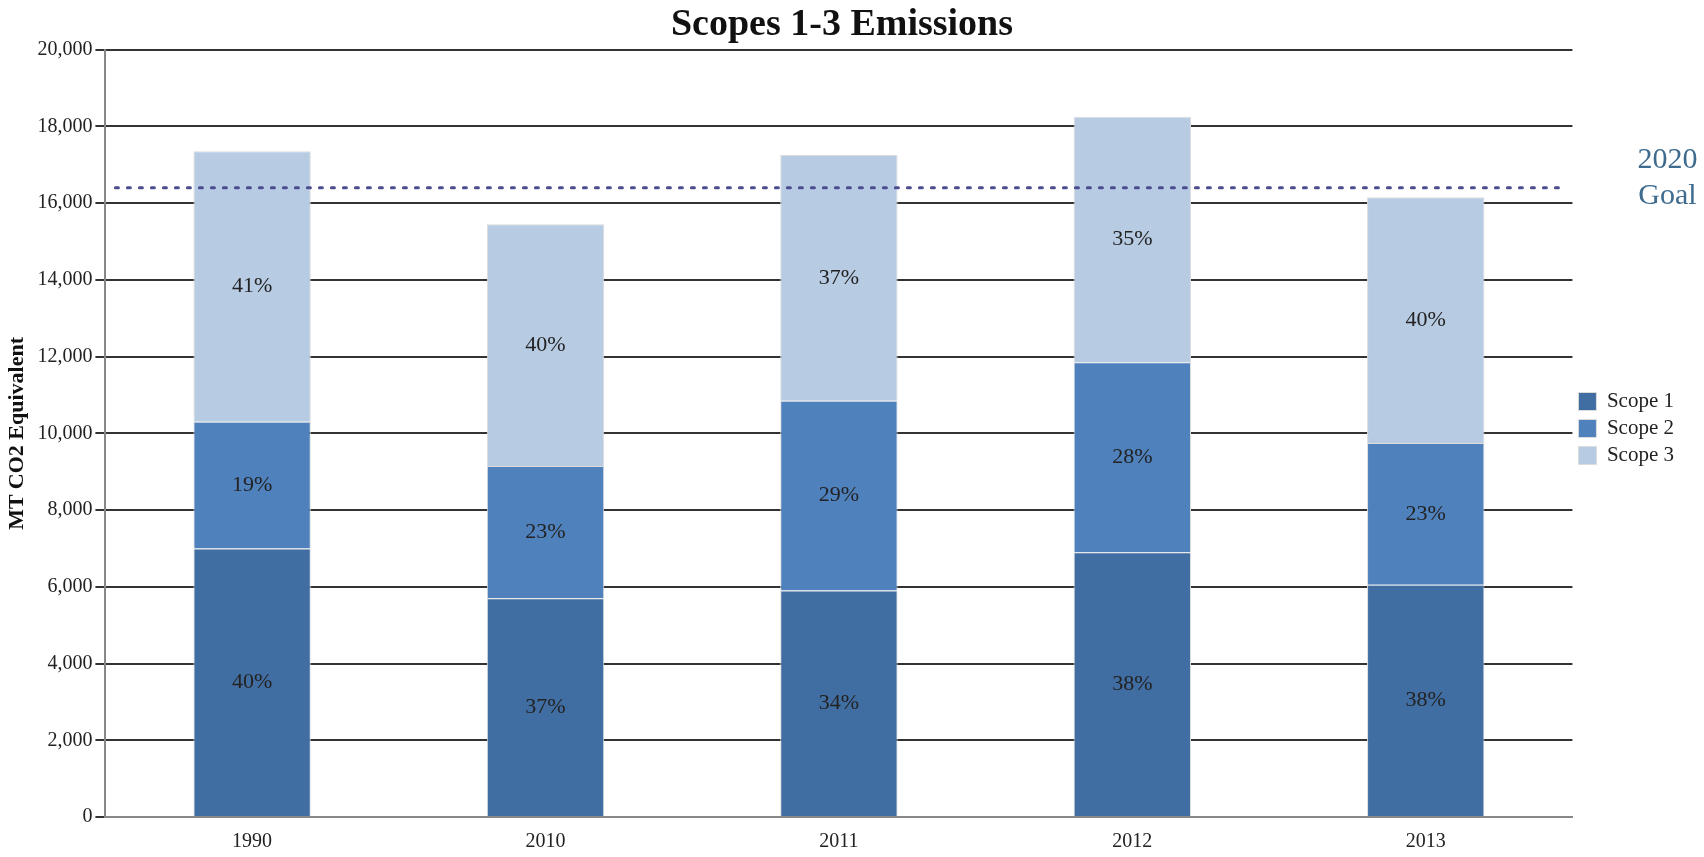  What do you see at coordinates (65, 278) in the screenshot?
I see `y-tick-label: 14,000` at bounding box center [65, 278].